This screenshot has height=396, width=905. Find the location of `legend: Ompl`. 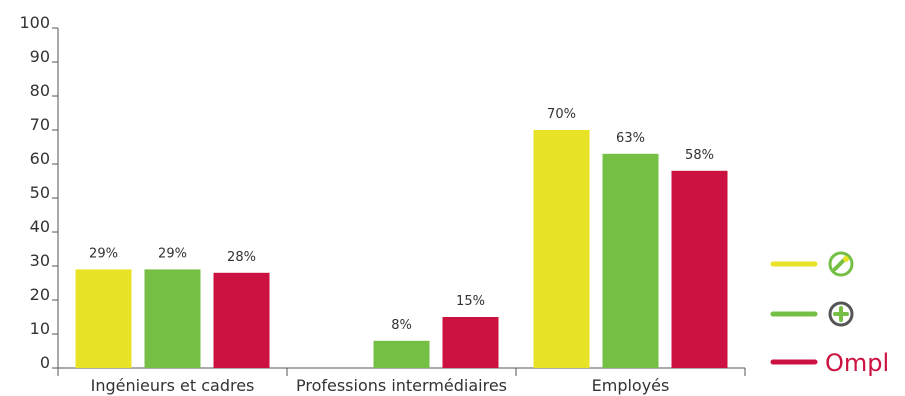

legend: Ompl is located at coordinates (829, 314).